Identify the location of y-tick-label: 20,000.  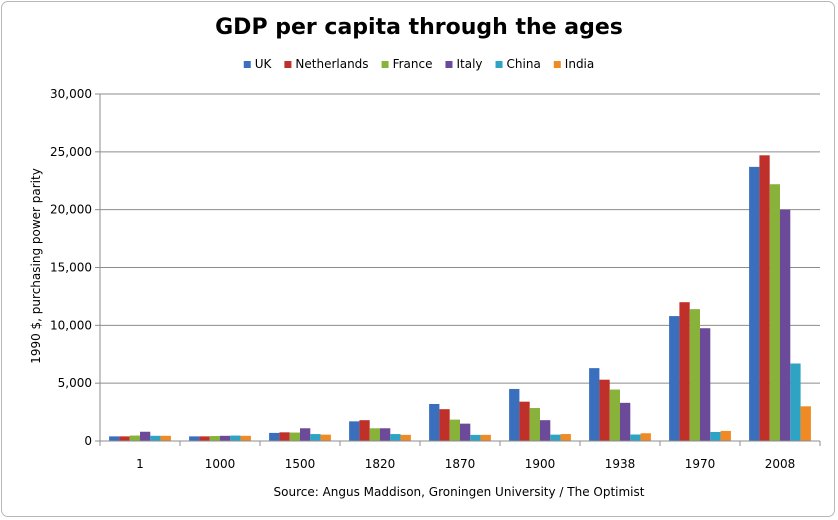
(71, 210).